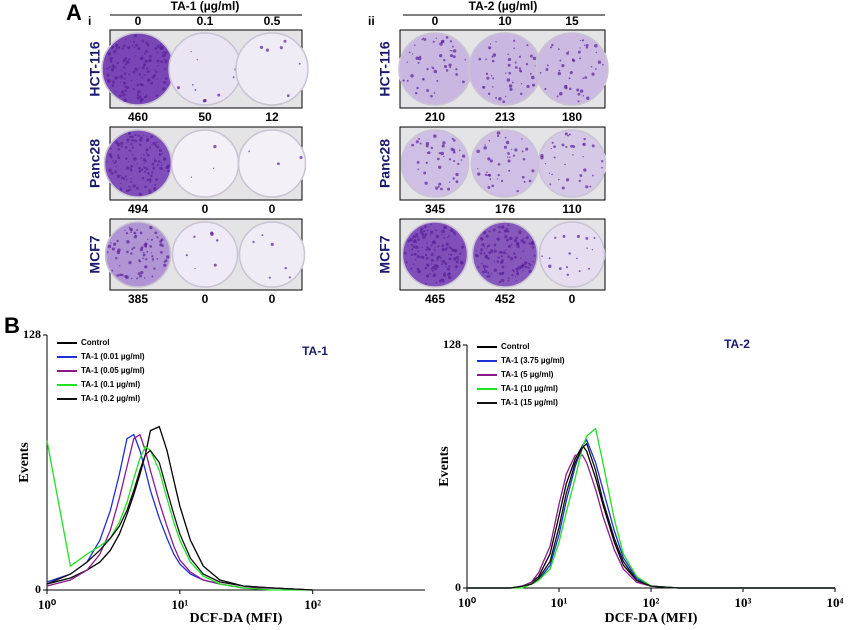  Describe the element at coordinates (205, 6) in the screenshot. I see `group-title: TA-1 (µg/ml)` at that location.